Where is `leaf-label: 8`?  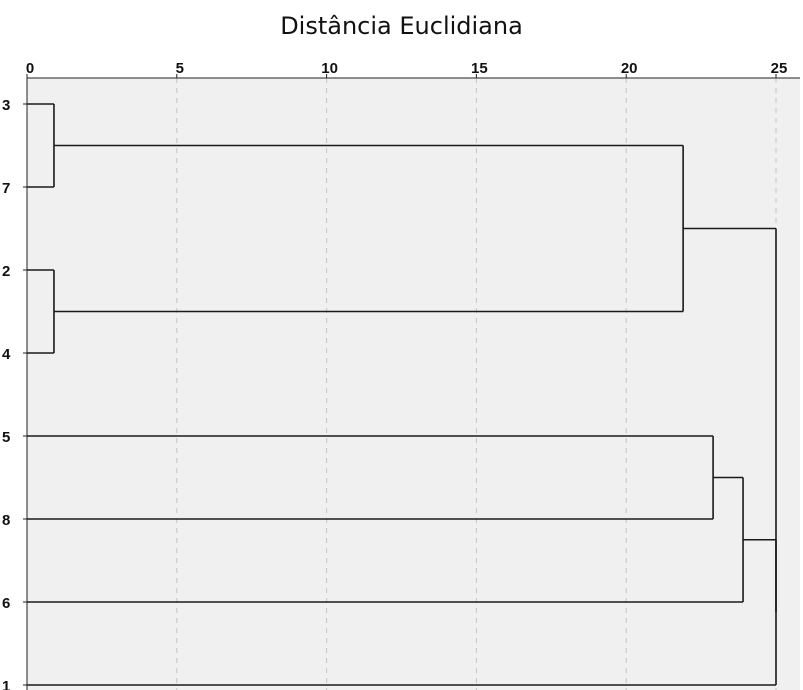
leaf-label: 8 is located at coordinates (6, 520).